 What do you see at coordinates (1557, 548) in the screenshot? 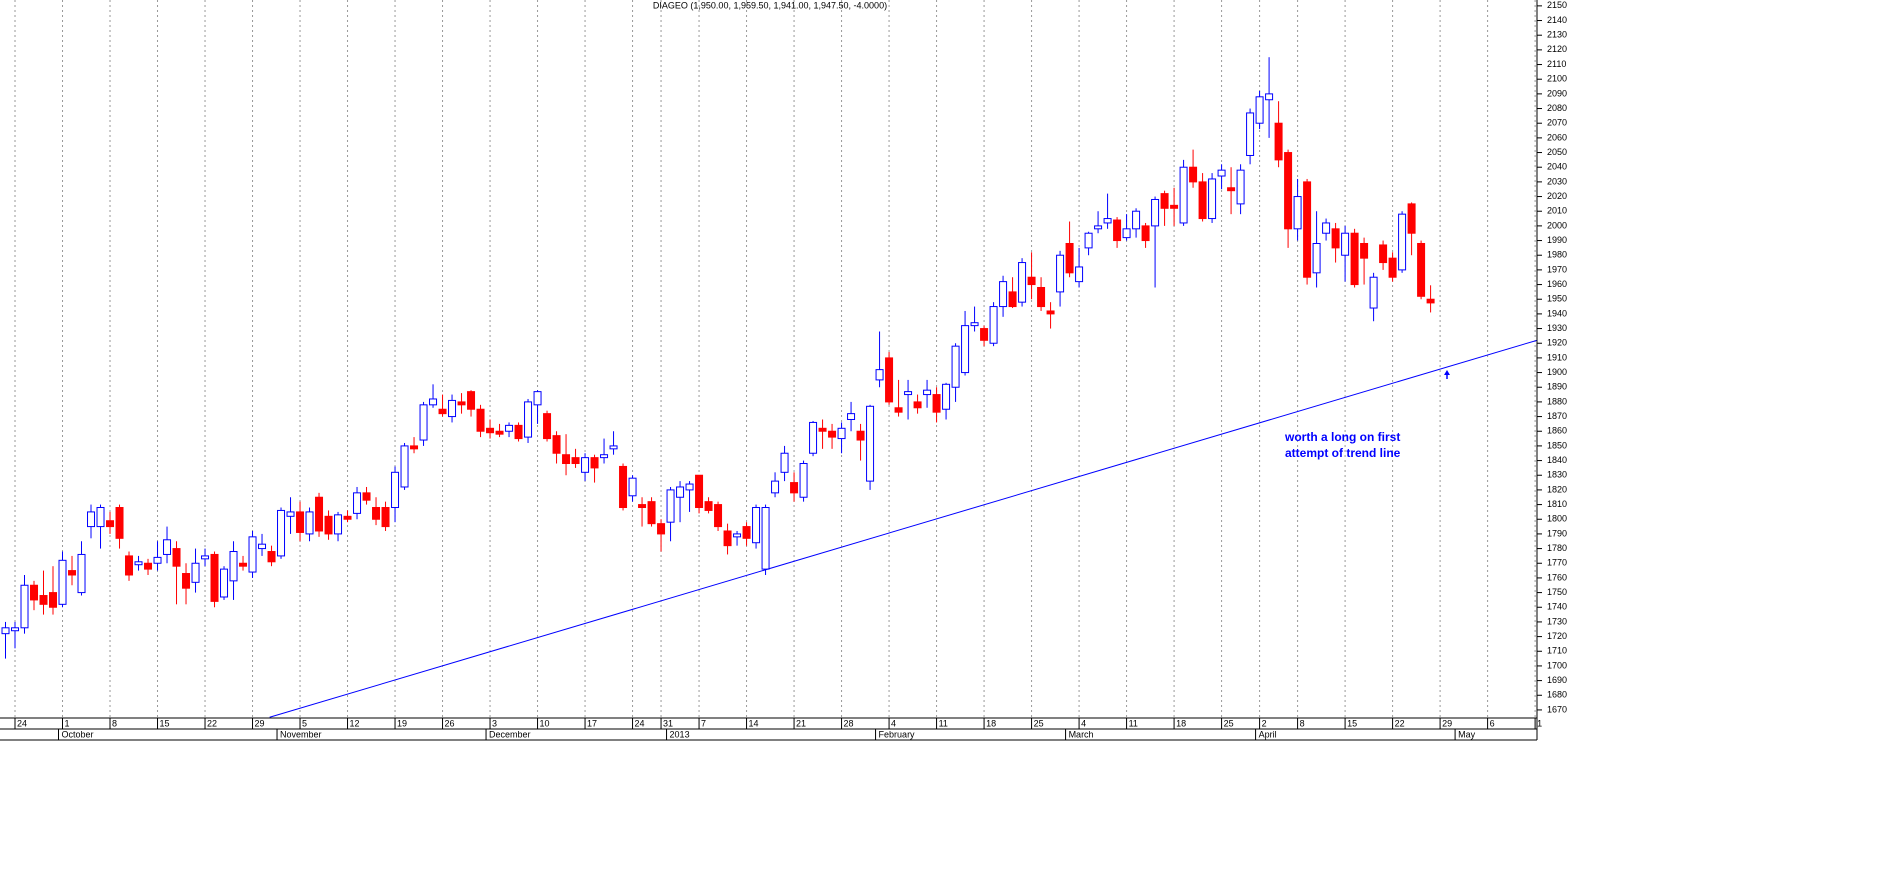
I see `y-tick-label: 1780` at bounding box center [1557, 548].